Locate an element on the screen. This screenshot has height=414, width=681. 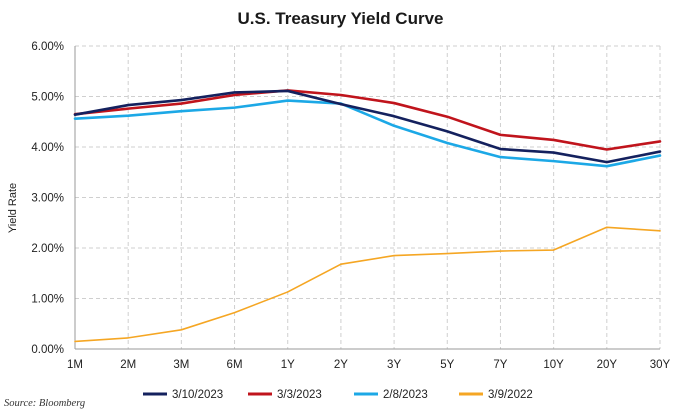
legend-label: 3/3/2023 is located at coordinates (299, 395).